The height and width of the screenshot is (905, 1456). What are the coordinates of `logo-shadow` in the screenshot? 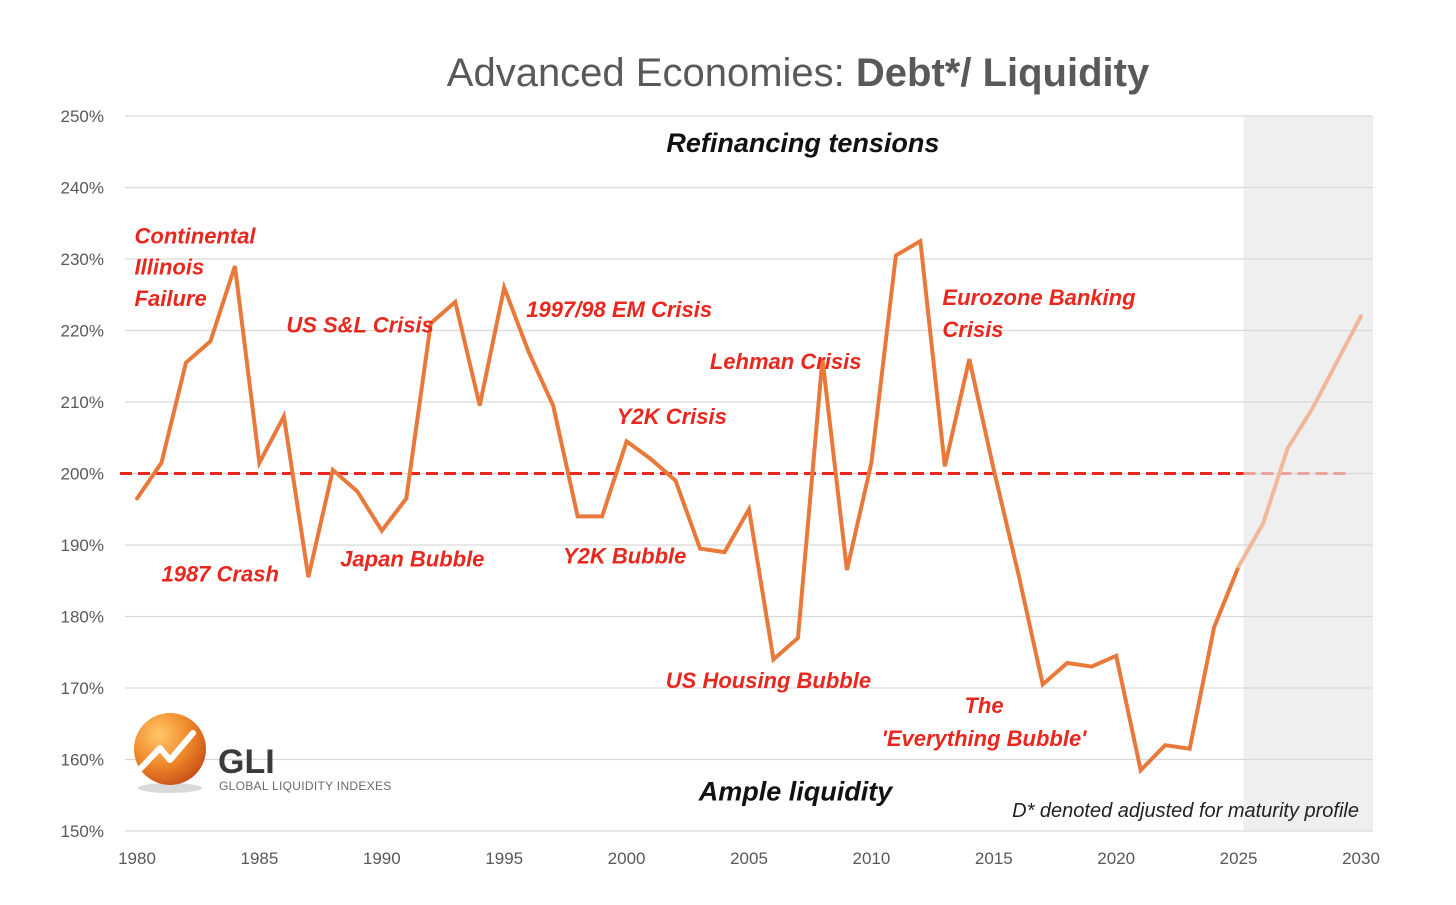 It's located at (170, 788).